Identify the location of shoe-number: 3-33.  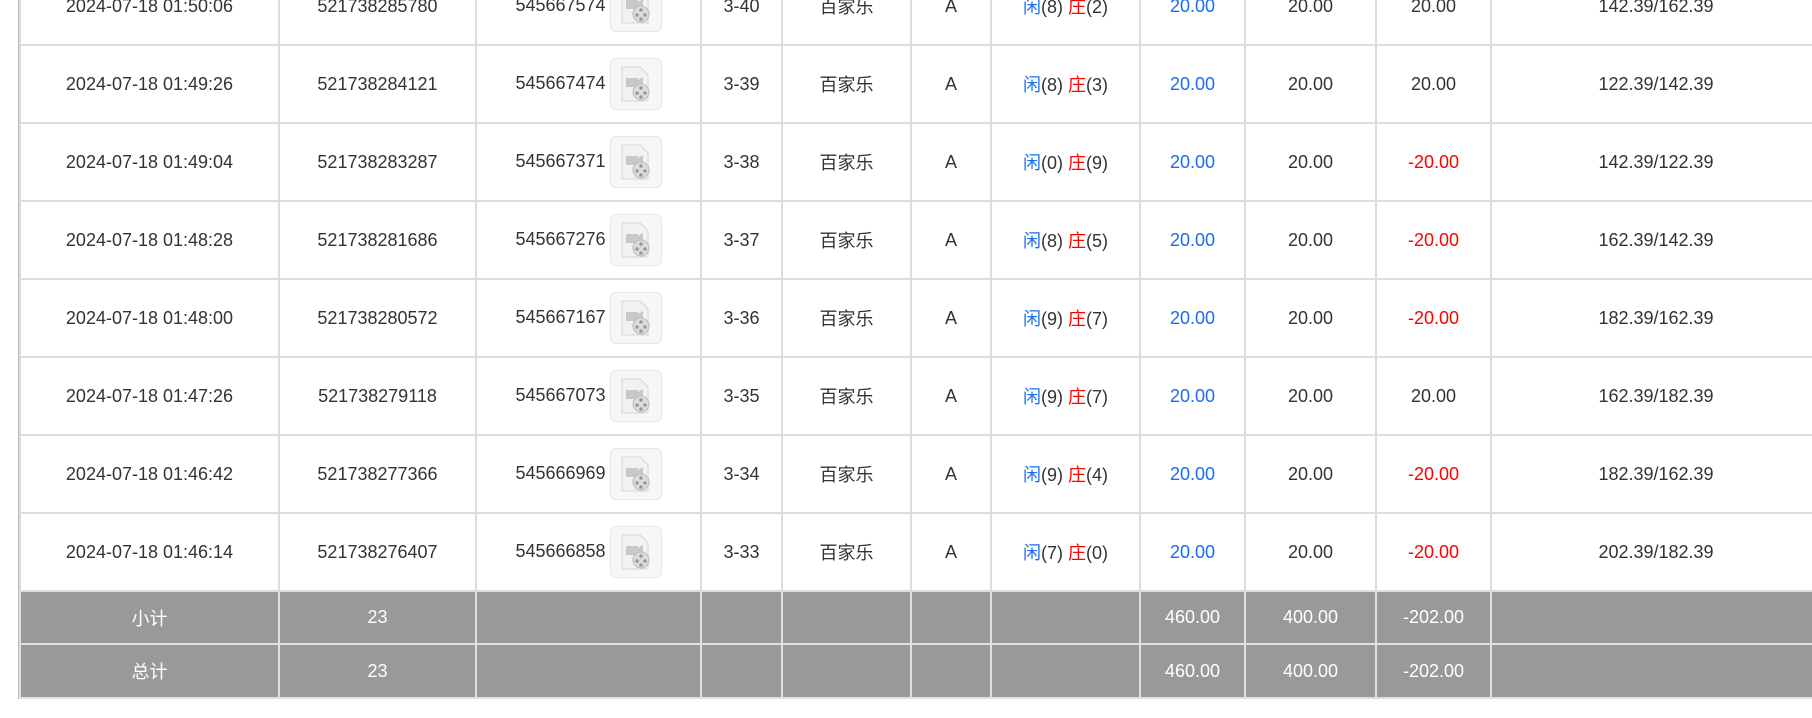
(741, 552).